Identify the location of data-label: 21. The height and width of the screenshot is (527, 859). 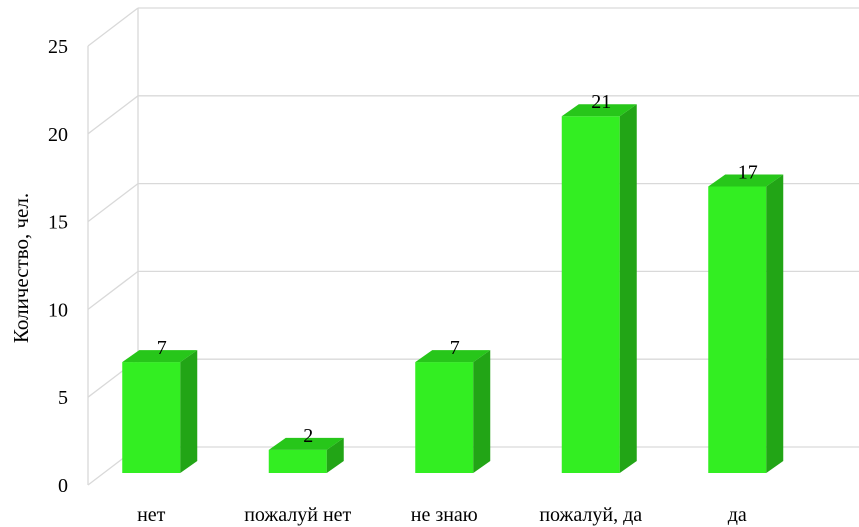
(601, 102).